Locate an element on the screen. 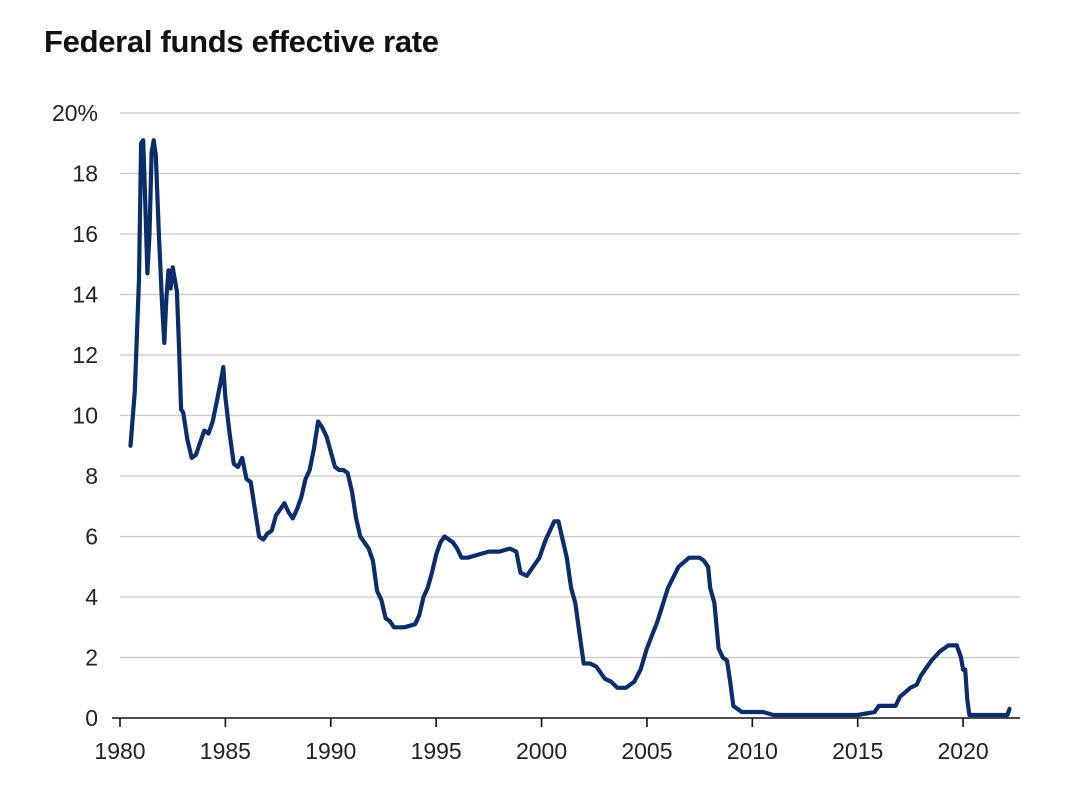 The height and width of the screenshot is (806, 1076). x-tick-label: 2015 is located at coordinates (857, 751).